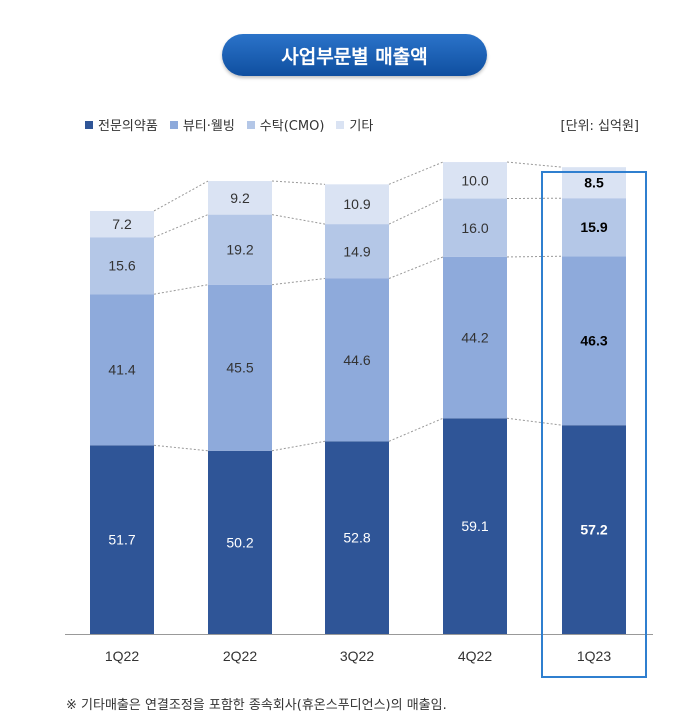 This screenshot has width=694, height=713. I want to click on data-label: 16.0, so click(474, 228).